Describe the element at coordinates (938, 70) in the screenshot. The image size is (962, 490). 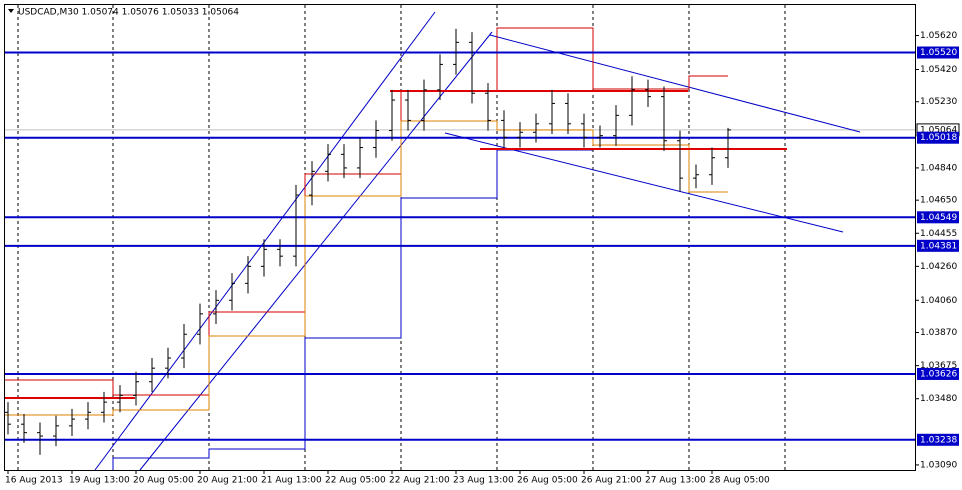
I see `y-tick-label: 1.05420` at that location.